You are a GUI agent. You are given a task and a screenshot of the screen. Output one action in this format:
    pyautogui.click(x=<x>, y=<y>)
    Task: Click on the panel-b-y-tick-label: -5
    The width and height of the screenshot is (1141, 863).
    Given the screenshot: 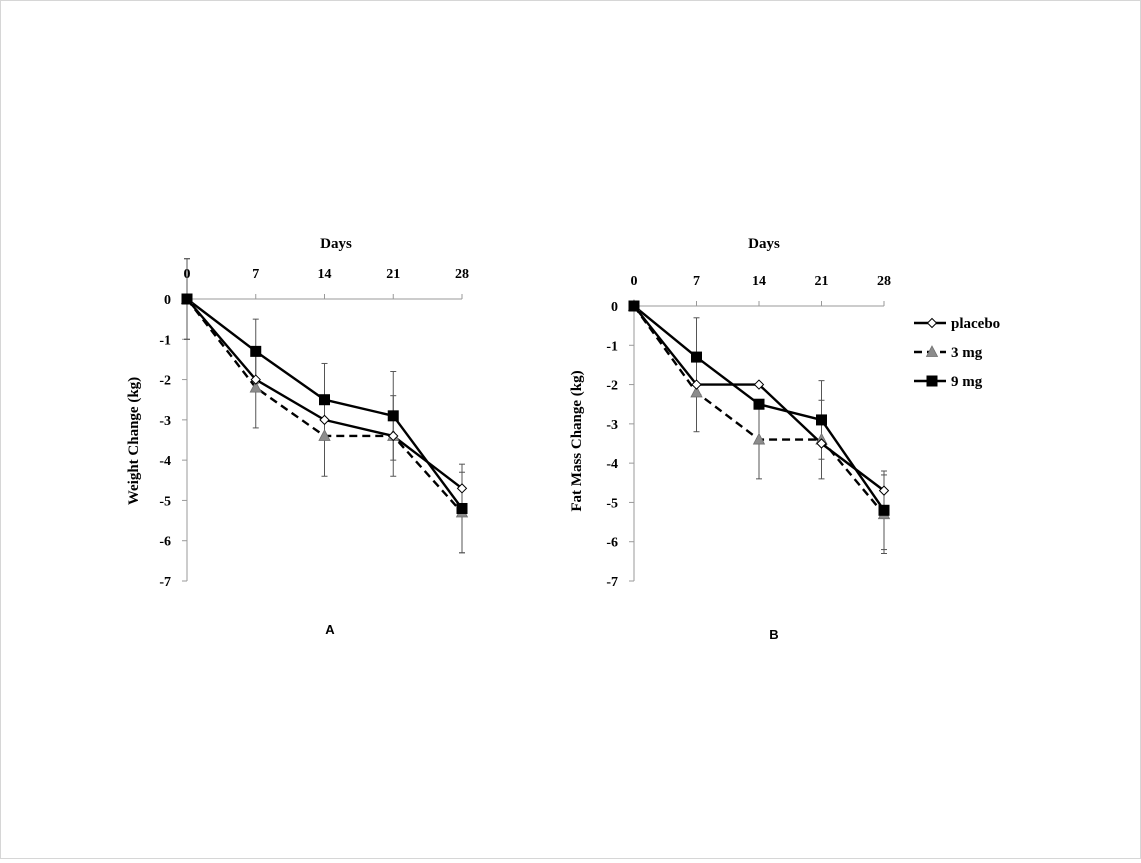 What is the action you would take?
    pyautogui.click(x=612, y=503)
    